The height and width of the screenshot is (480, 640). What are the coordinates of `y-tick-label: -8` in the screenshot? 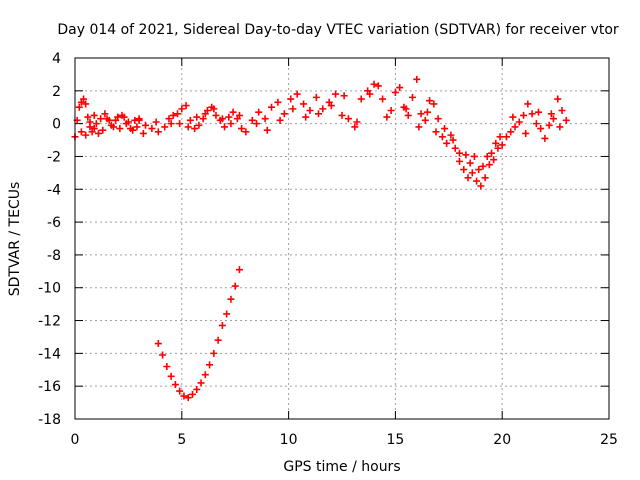 It's located at (54, 256).